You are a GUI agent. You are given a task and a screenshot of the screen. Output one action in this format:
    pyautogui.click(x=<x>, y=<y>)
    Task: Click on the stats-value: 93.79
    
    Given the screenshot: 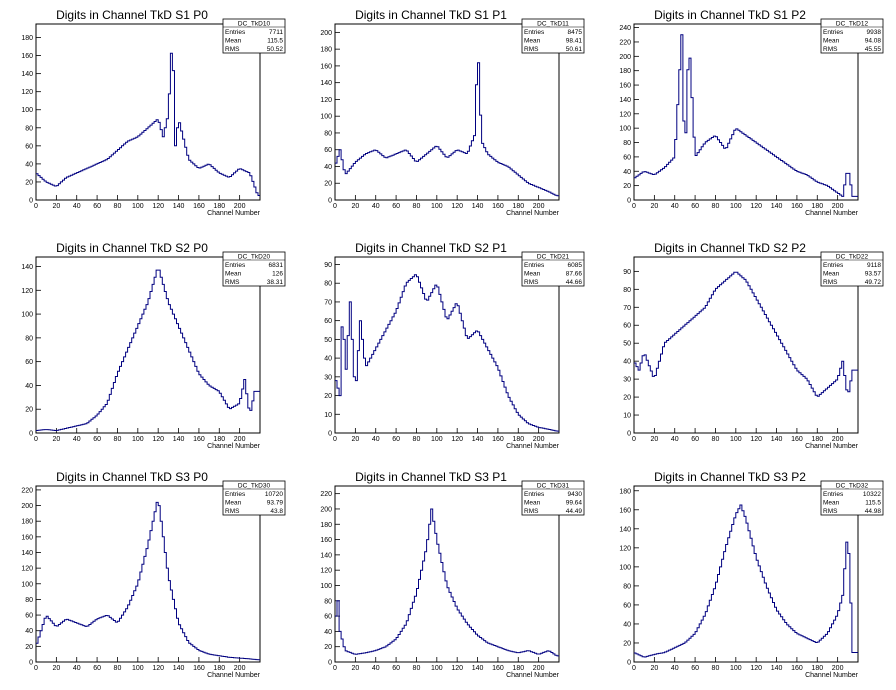 What is the action you would take?
    pyautogui.click(x=275, y=503)
    